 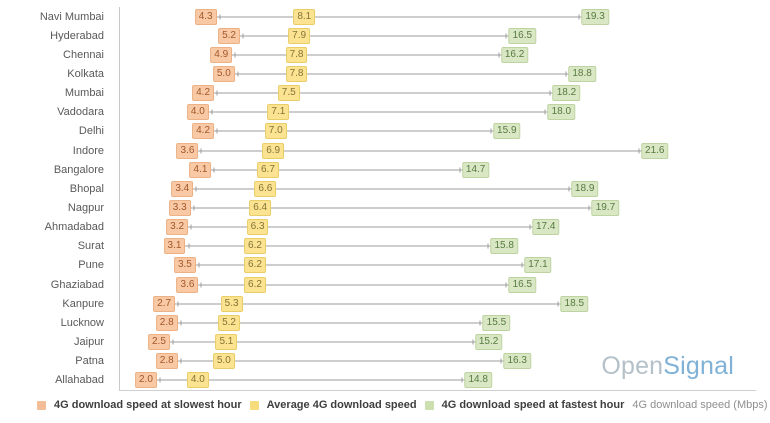 I want to click on chart-row: 2.7 5.3 18.5, so click(x=438, y=303).